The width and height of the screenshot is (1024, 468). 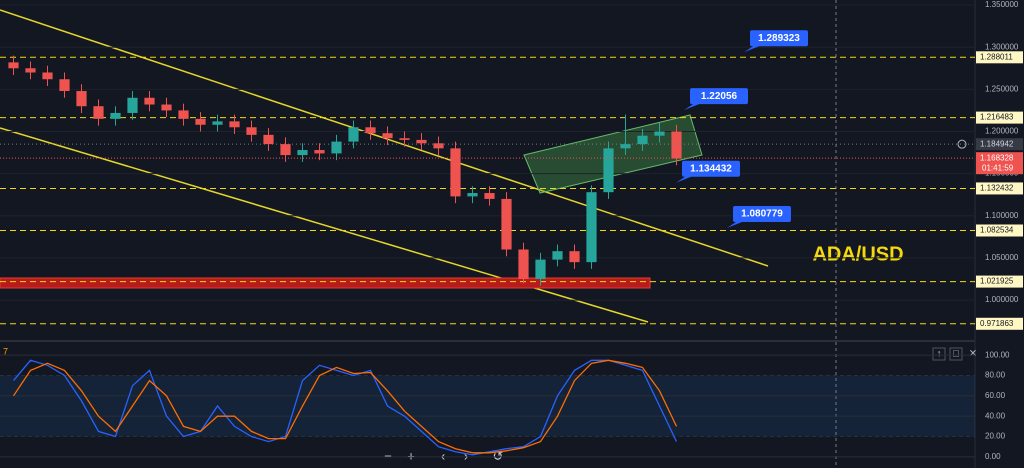 I want to click on level-label: 1.132432, so click(x=997, y=188).